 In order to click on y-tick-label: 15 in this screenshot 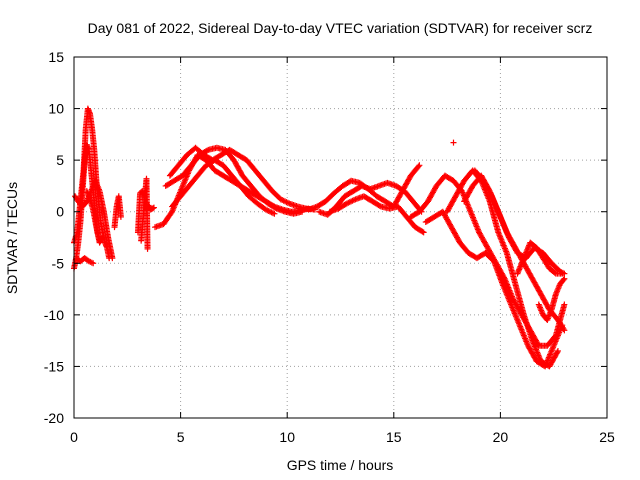, I will do `click(56, 57)`.